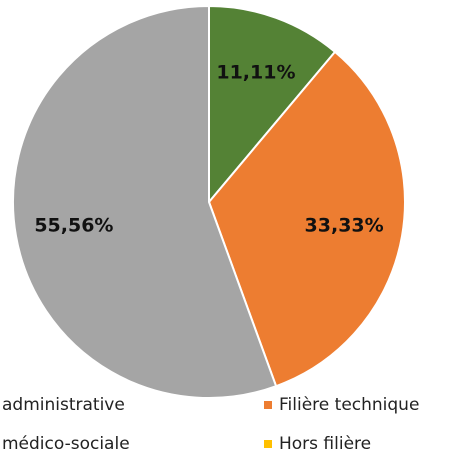 The image size is (467, 459). Describe the element at coordinates (66, 444) in the screenshot. I see `legend-label: médico-sociale` at that location.